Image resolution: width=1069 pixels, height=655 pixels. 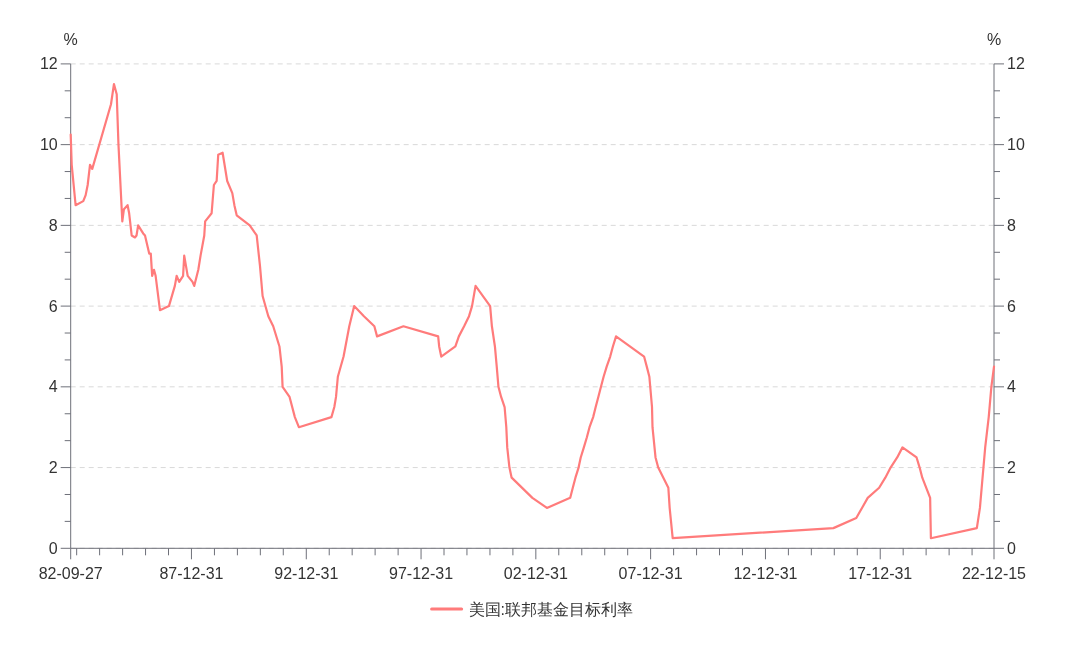 What do you see at coordinates (48, 145) in the screenshot?
I see `y-tick-label: 10` at bounding box center [48, 145].